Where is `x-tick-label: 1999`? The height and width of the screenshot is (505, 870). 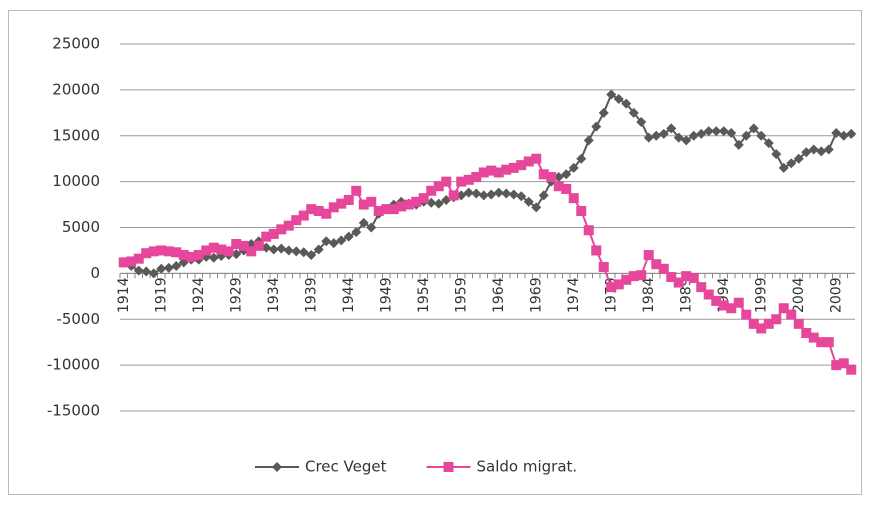 x-tick-label: 1999 is located at coordinates (761, 295).